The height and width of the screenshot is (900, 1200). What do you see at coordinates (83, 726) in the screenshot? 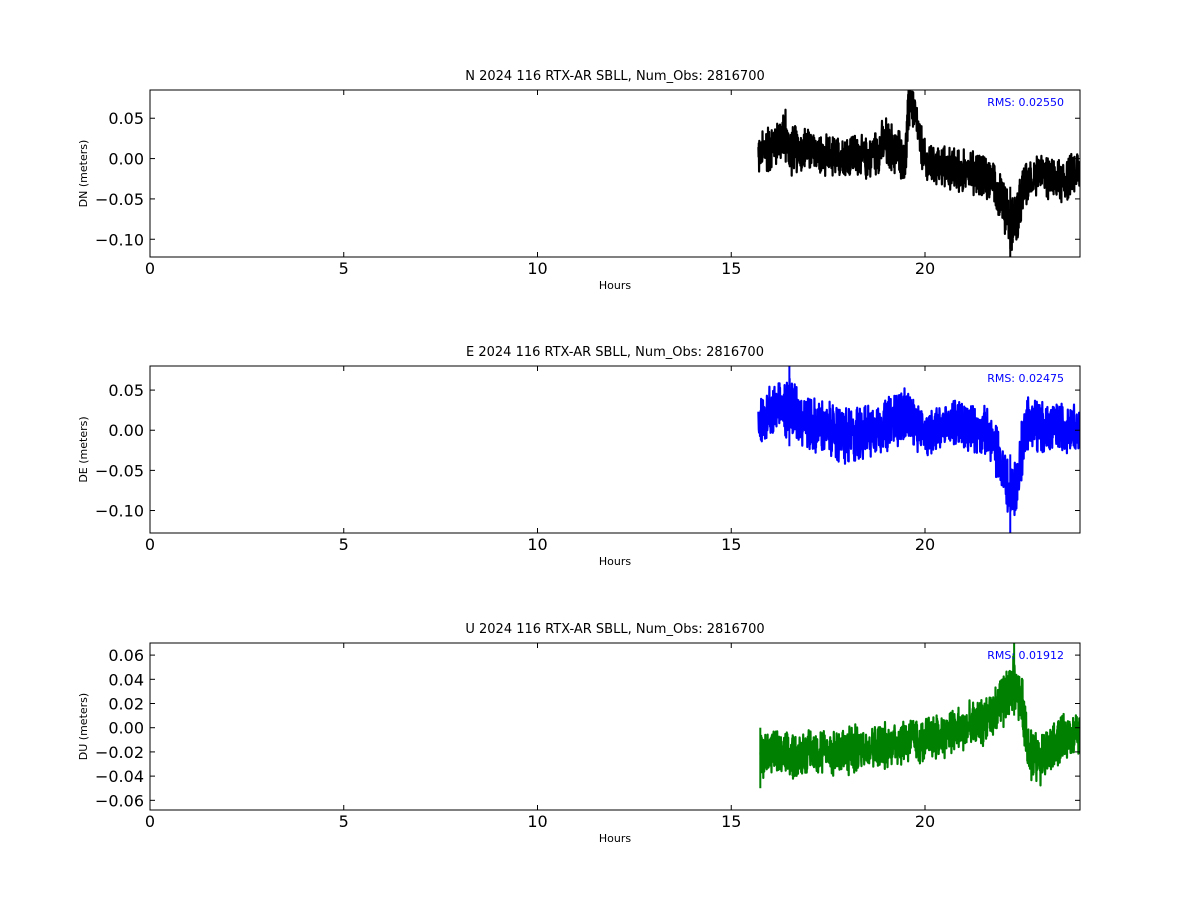
I see `y-axis-label: DU (meters)` at bounding box center [83, 726].